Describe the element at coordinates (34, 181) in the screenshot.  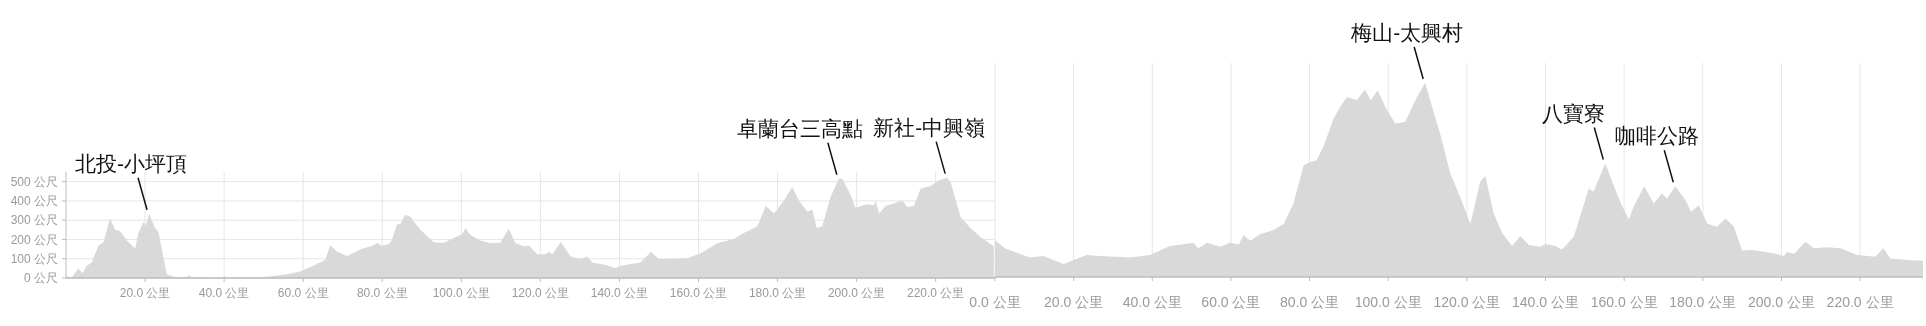
I see `y-tick-label: 500 公尺` at that location.